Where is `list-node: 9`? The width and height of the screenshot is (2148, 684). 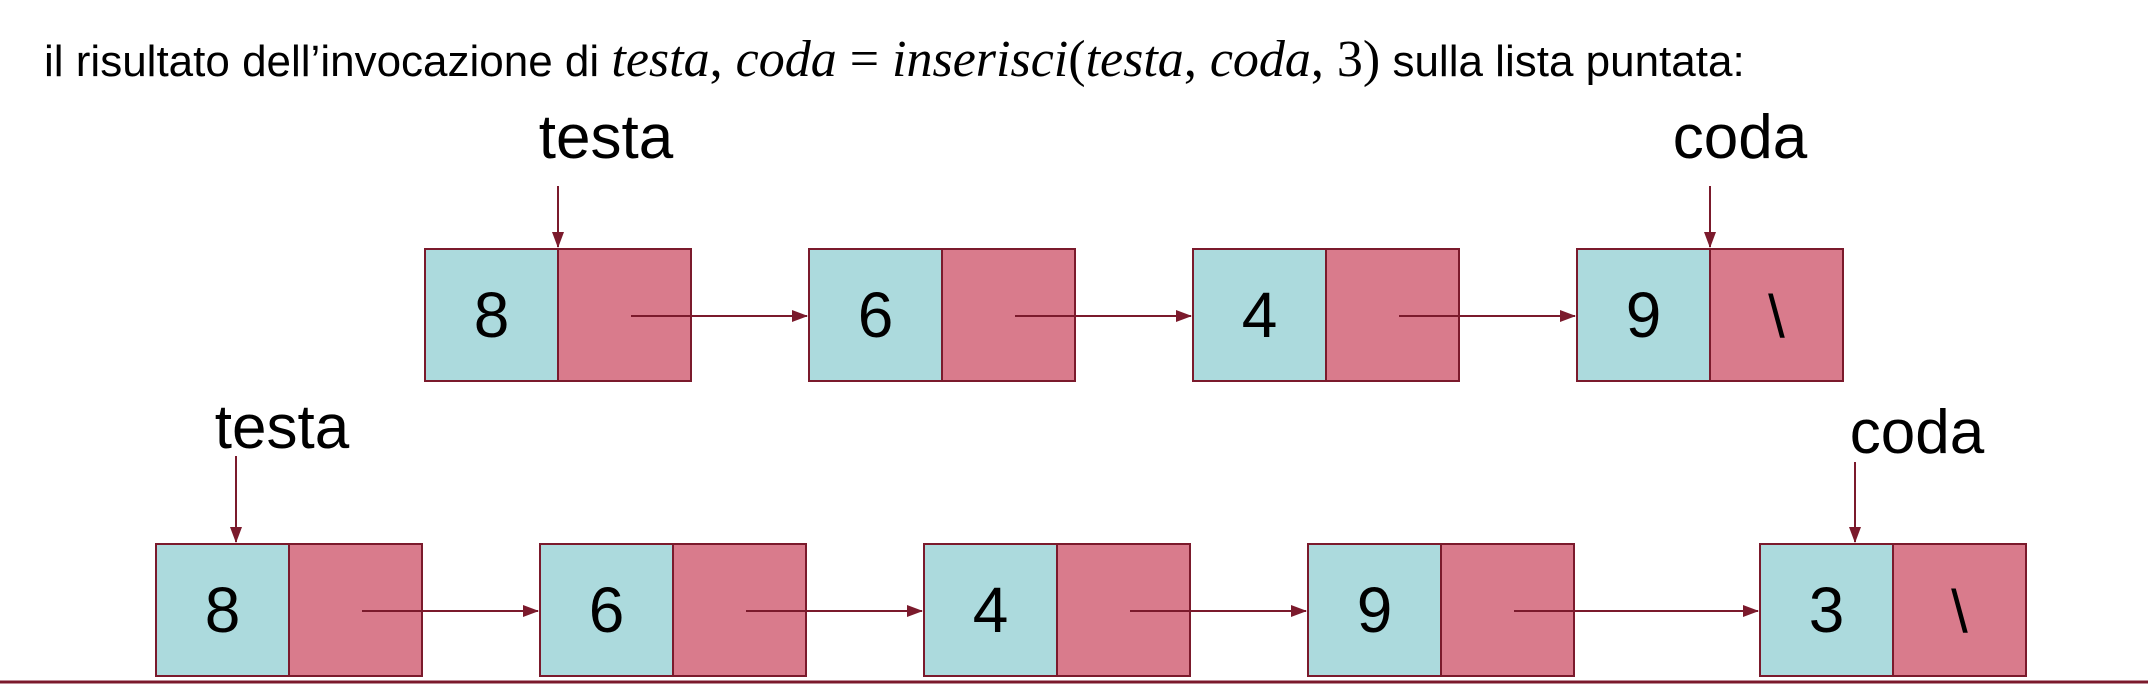
list-node: 9 is located at coordinates (1441, 610).